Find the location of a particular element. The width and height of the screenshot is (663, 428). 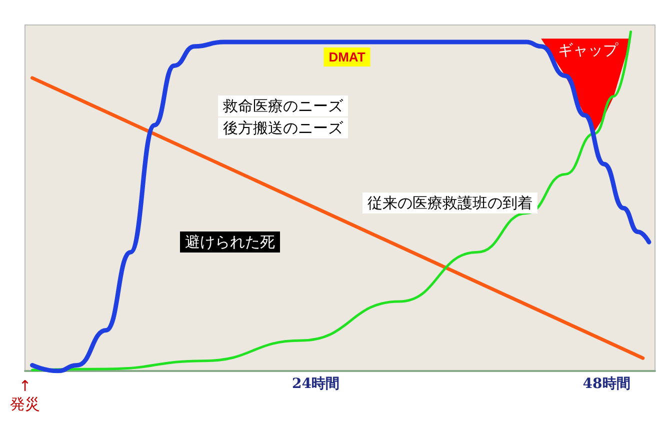

annotation: 救命医療のニーズ is located at coordinates (283, 106).